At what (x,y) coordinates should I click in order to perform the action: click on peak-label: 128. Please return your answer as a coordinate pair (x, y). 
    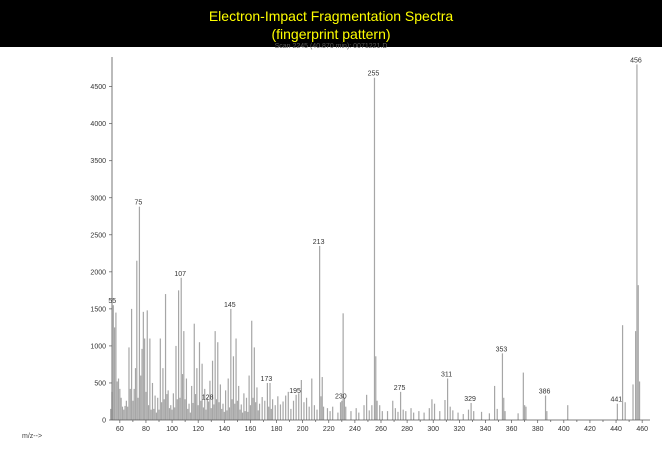
    Looking at the image, I should click on (208, 397).